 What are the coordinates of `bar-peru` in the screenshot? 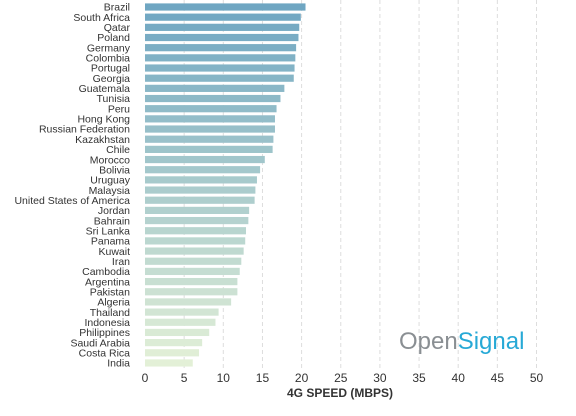 It's located at (211, 109).